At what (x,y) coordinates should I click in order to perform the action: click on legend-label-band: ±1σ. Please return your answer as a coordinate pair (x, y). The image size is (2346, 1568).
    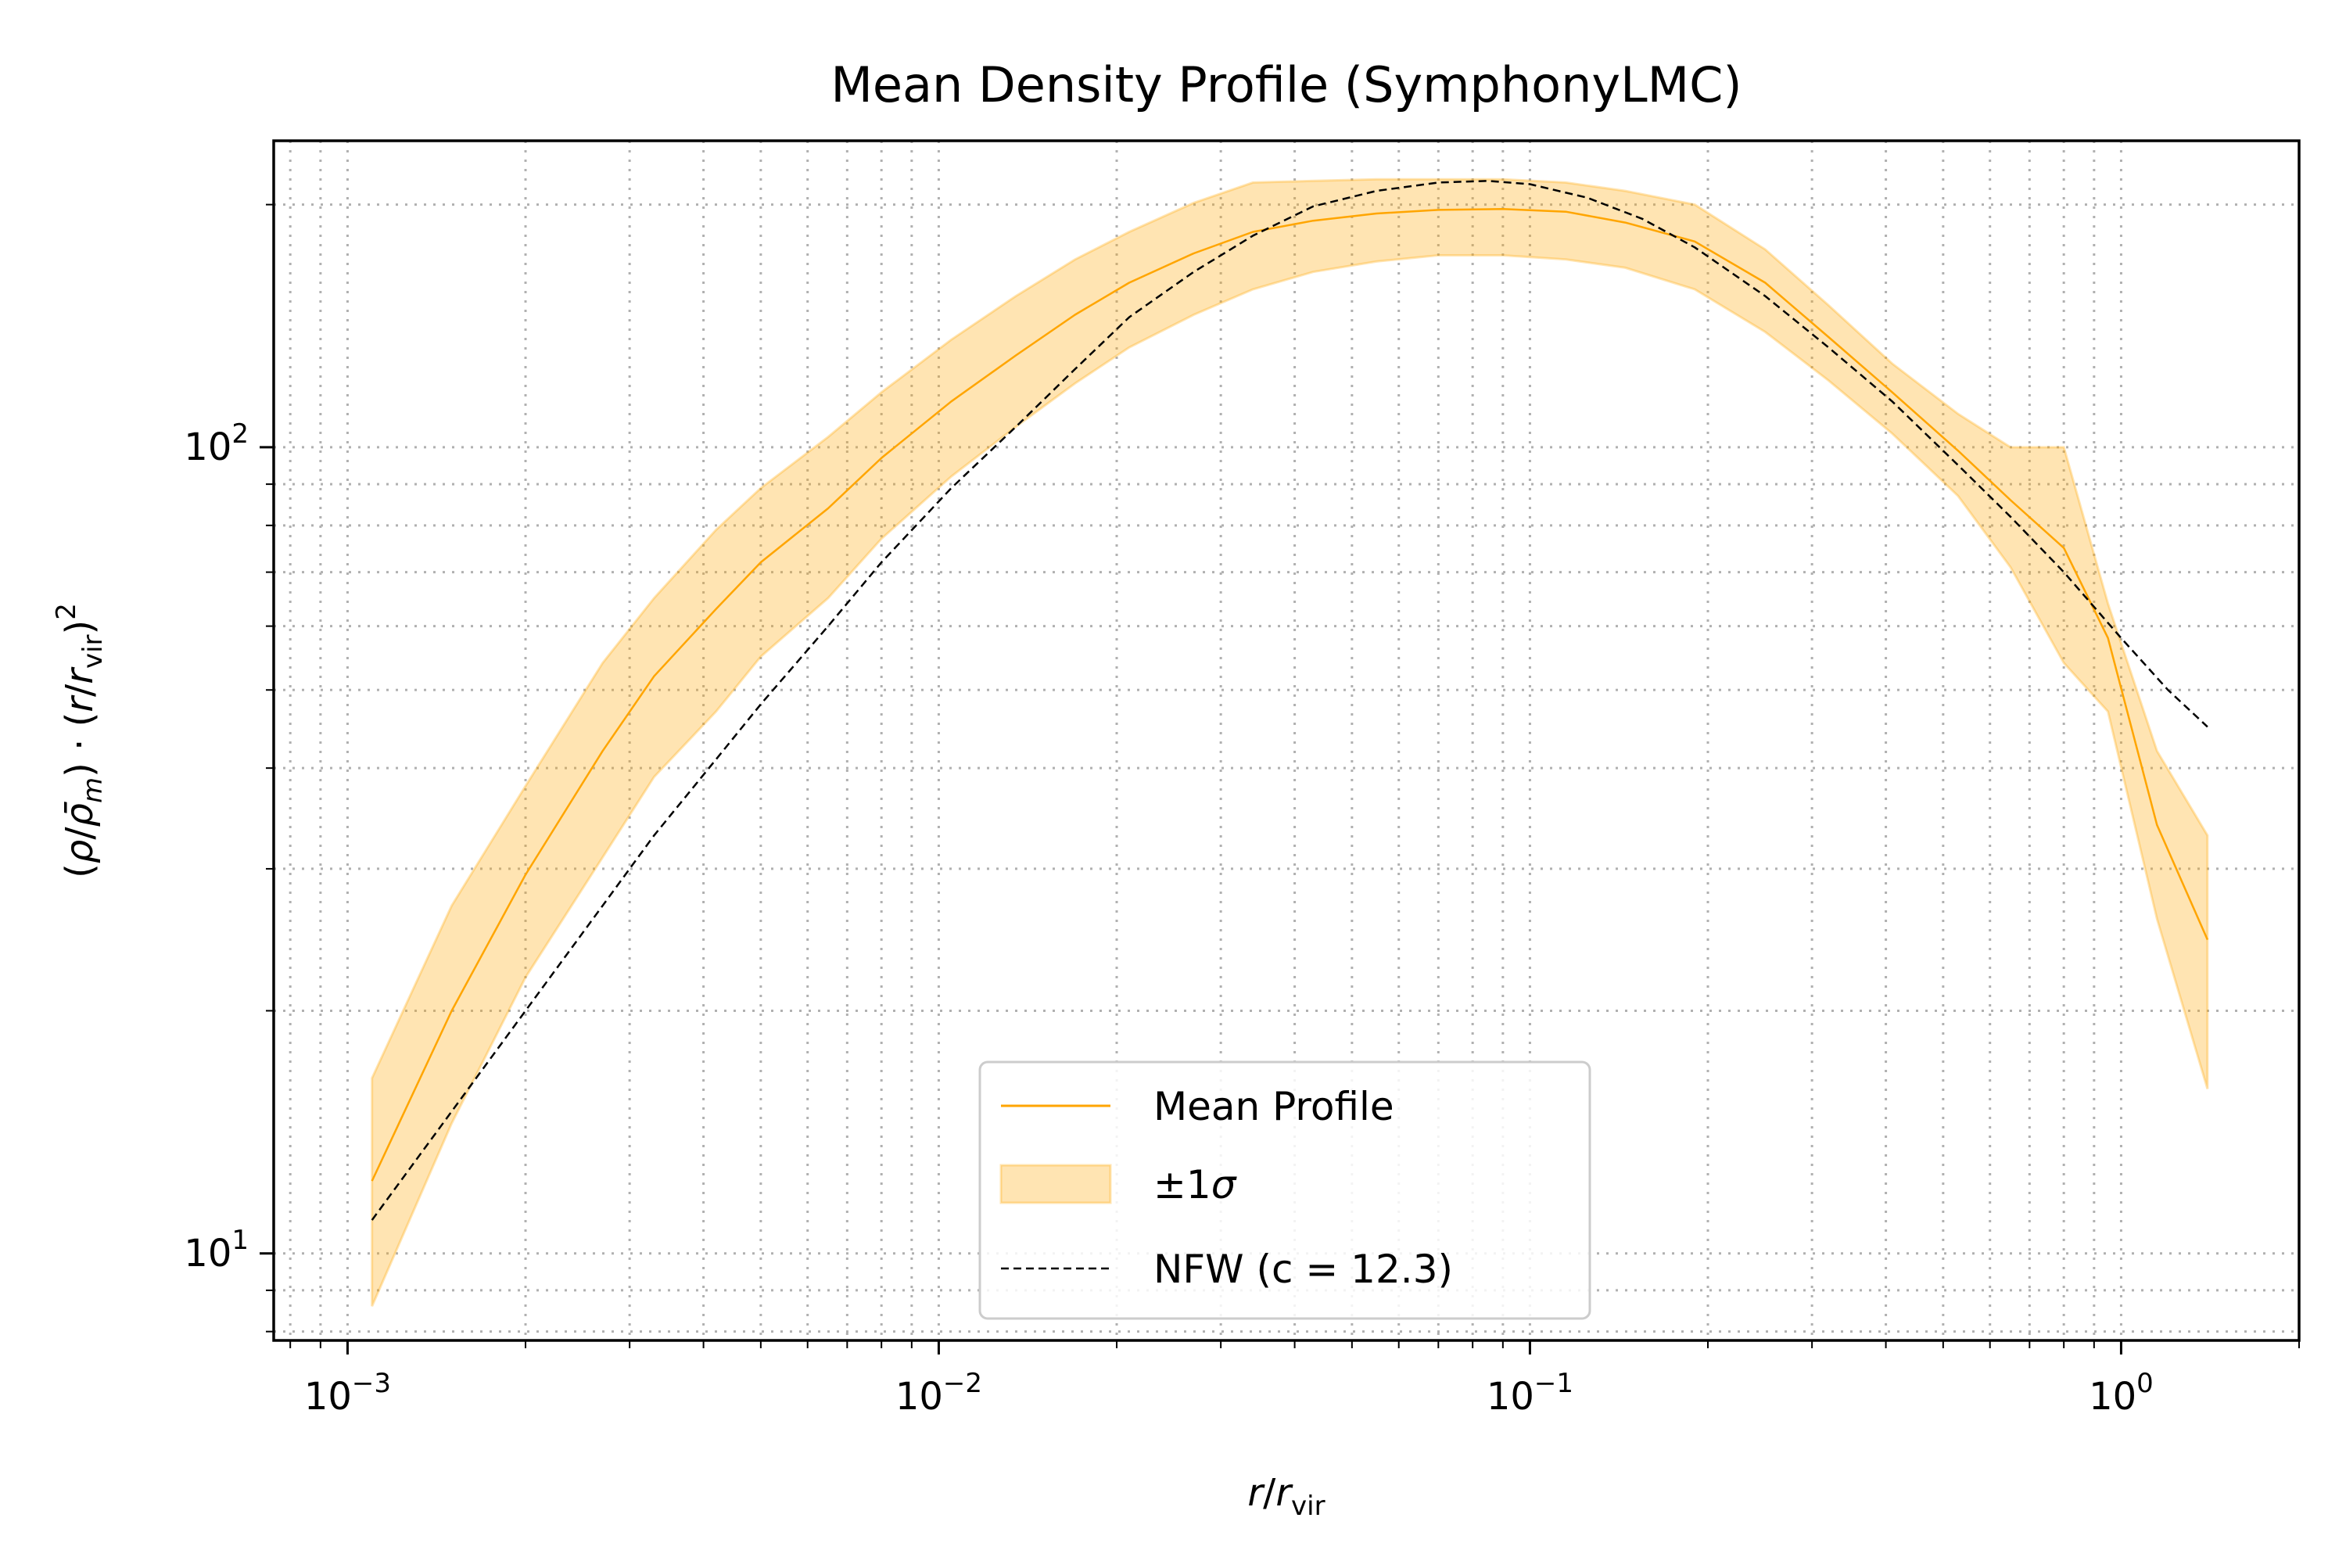
    Looking at the image, I should click on (1195, 1184).